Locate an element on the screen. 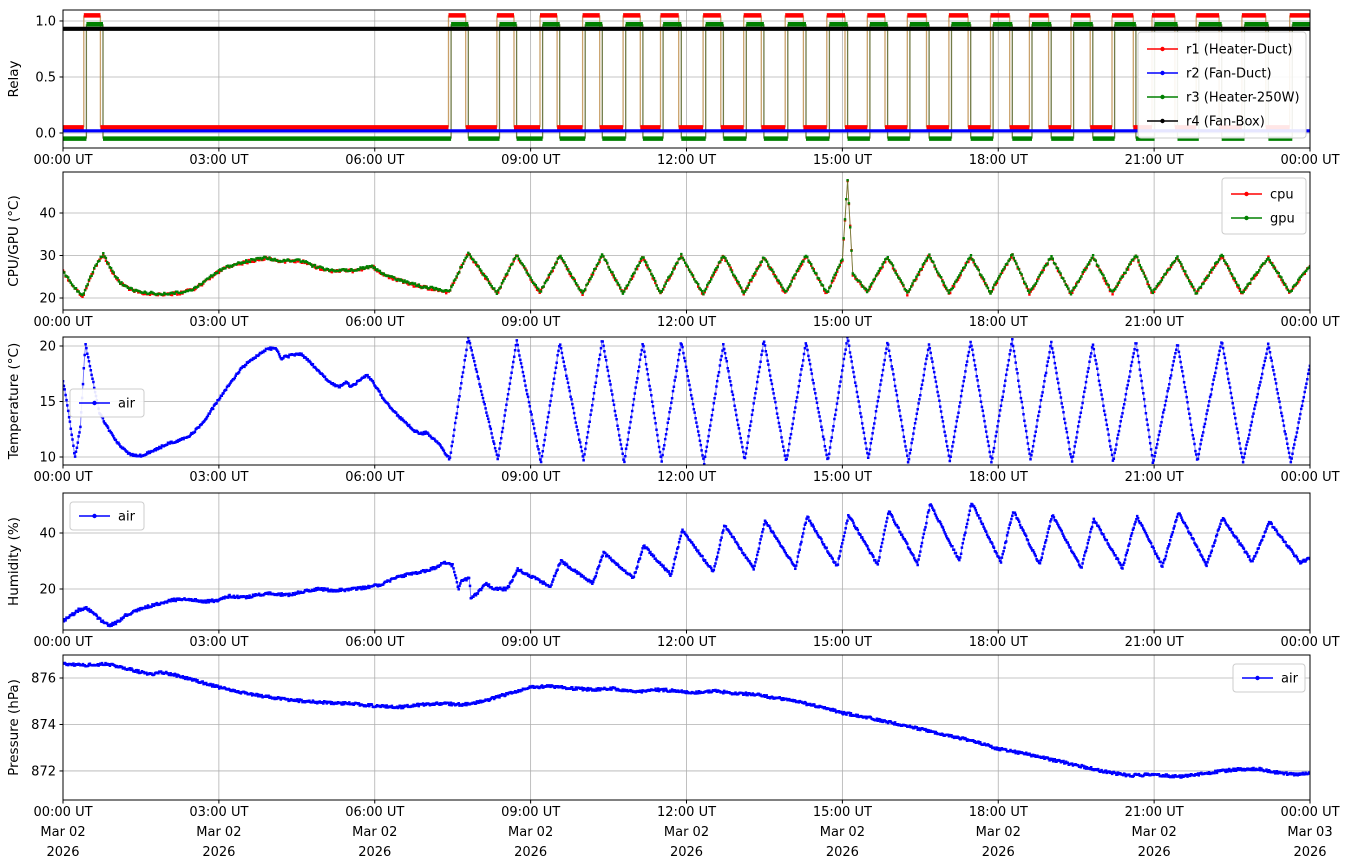 The image size is (1355, 861). ylabel-temperature: Temperature (°C) is located at coordinates (14, 402).